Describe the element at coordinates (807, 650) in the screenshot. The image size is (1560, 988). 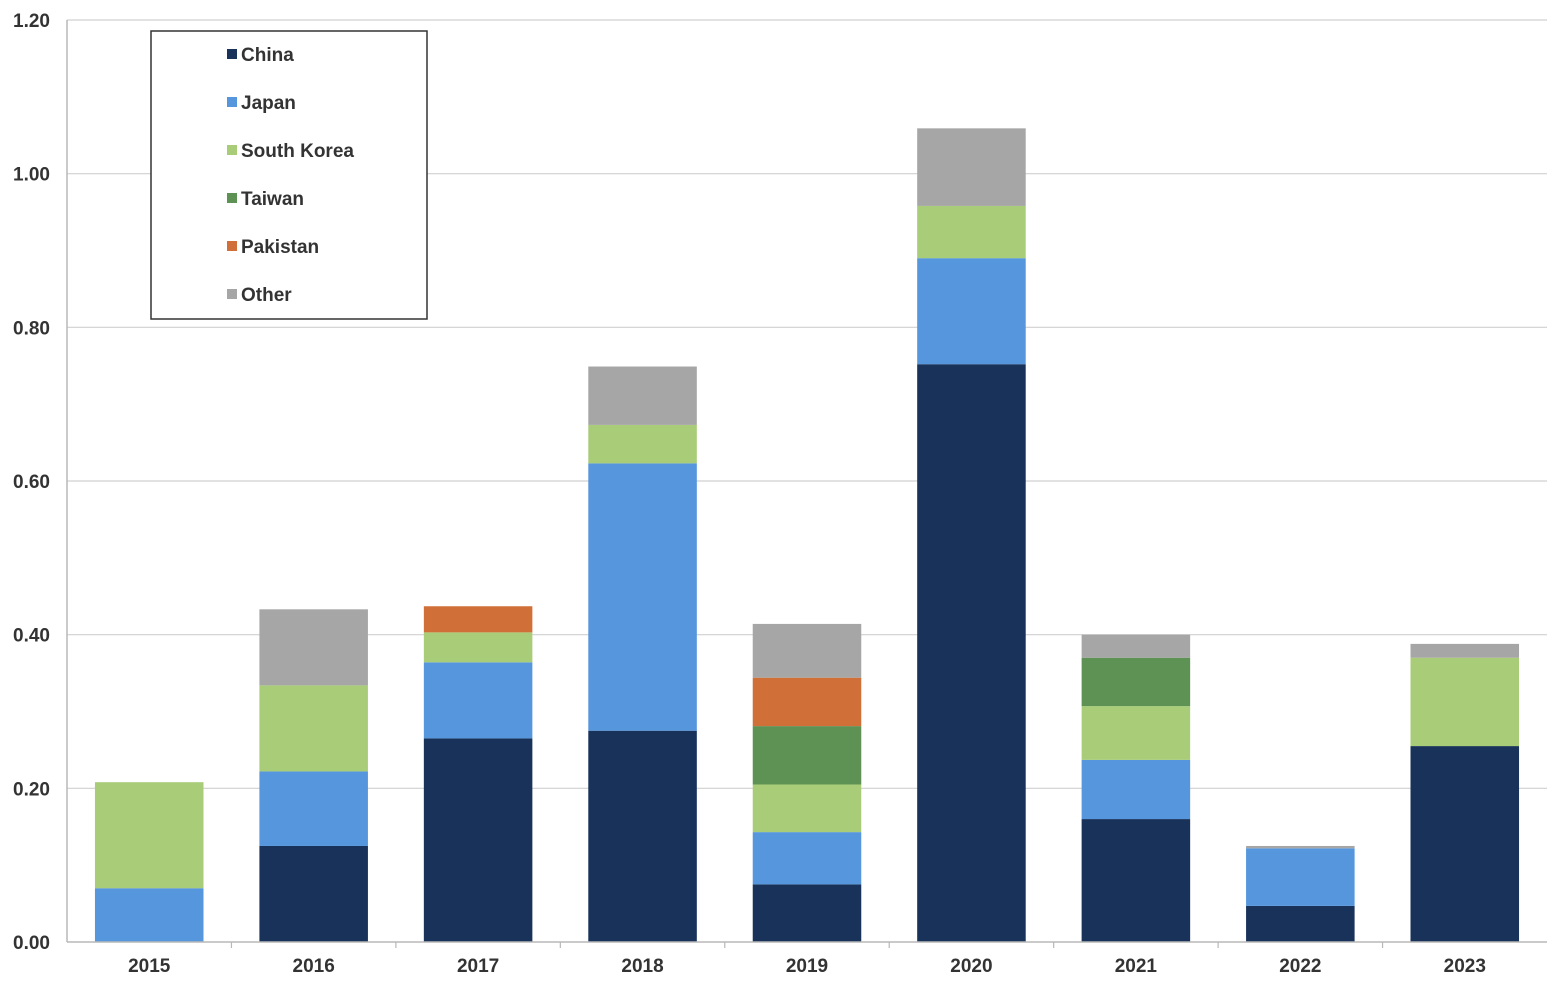
I see `bar-segment-2019-other` at that location.